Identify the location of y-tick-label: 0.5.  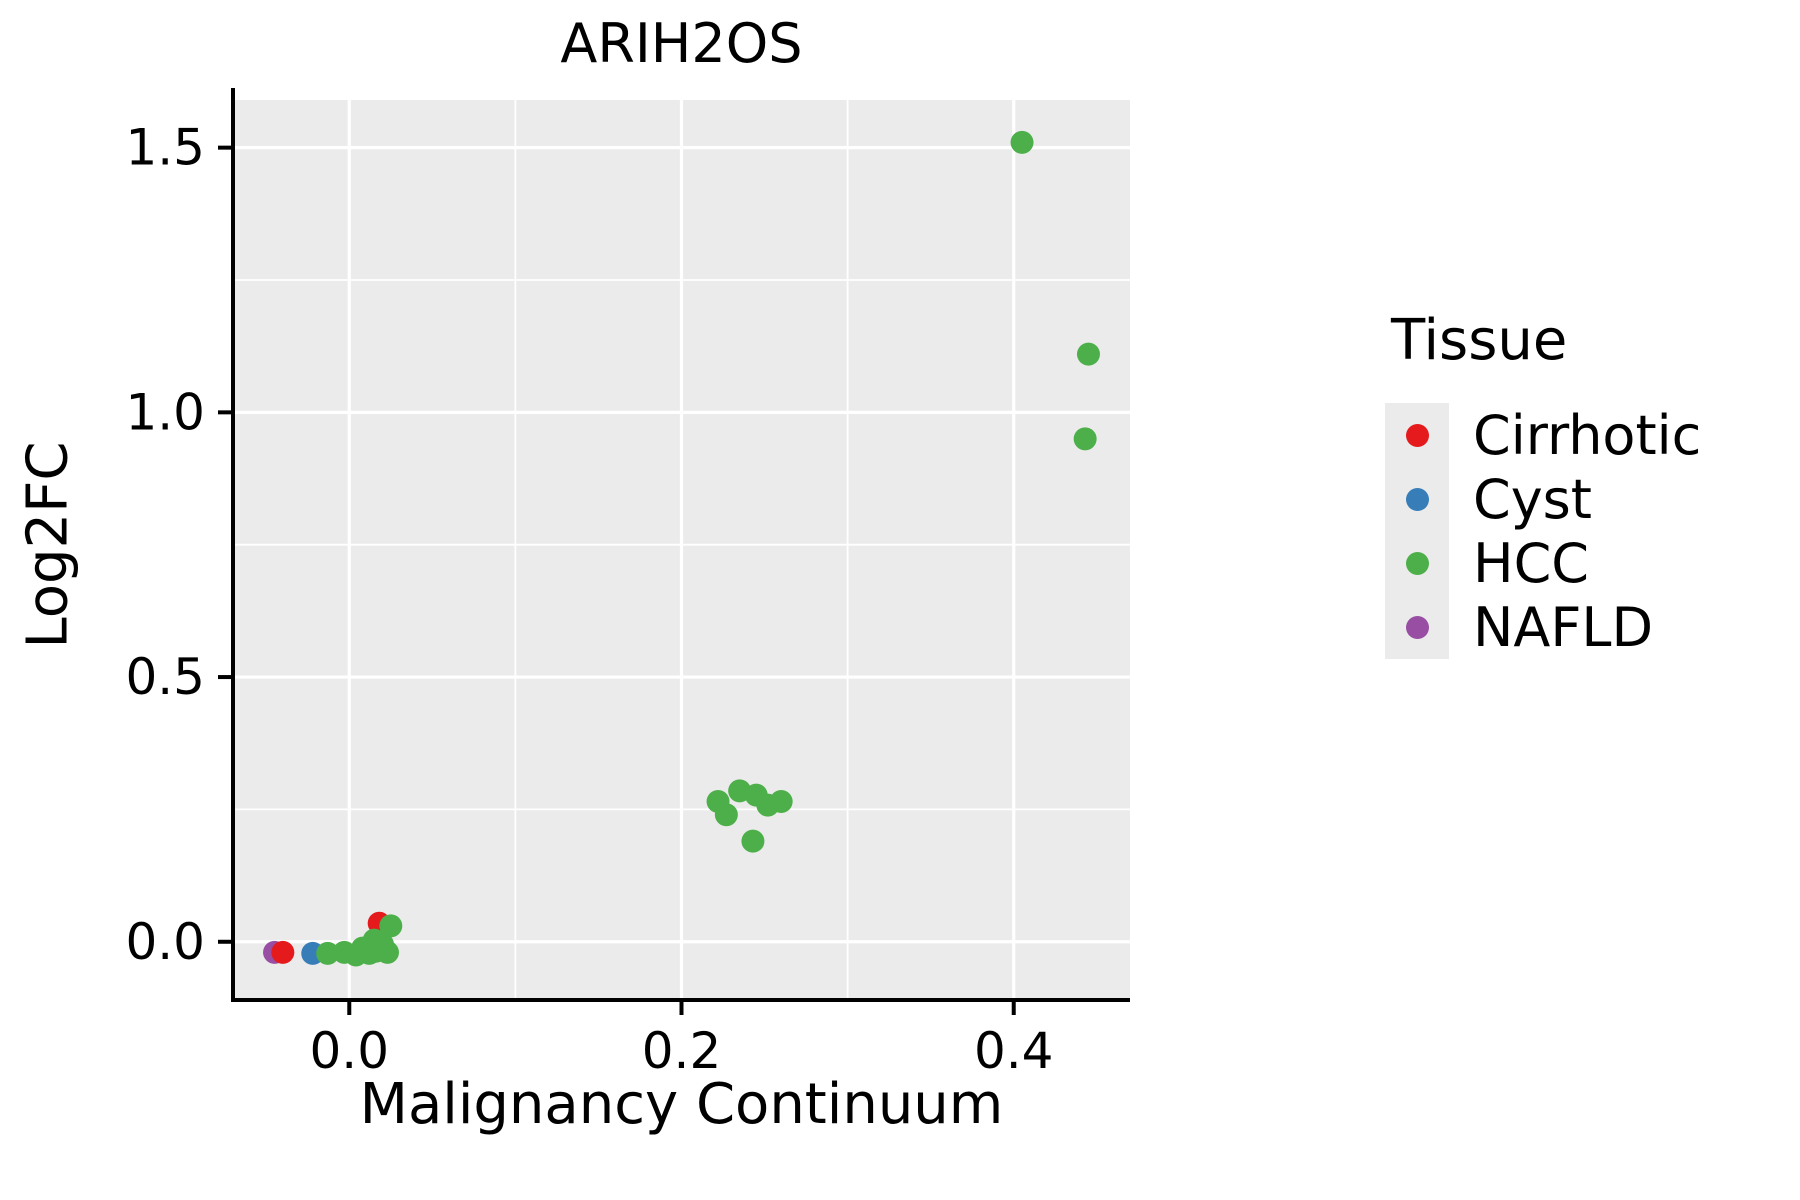
(165, 677).